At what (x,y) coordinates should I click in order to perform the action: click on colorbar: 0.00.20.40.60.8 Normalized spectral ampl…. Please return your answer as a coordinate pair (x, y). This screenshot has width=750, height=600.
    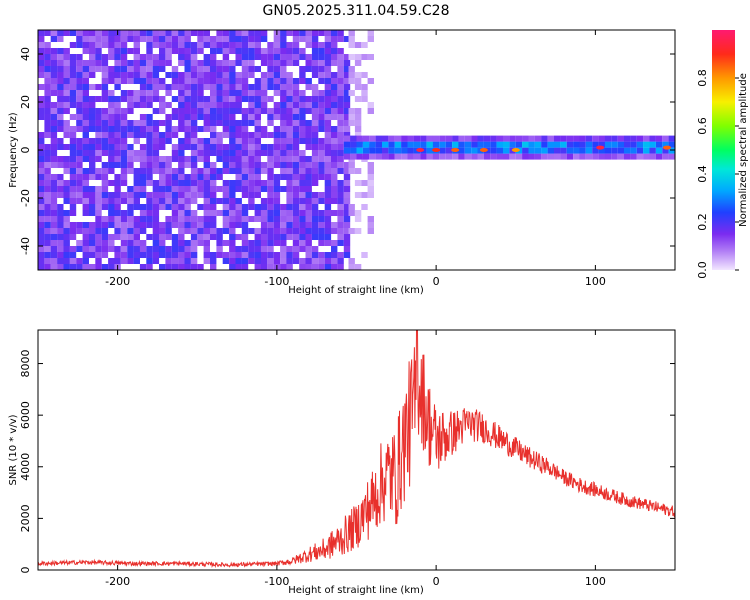
    Looking at the image, I should click on (722, 154).